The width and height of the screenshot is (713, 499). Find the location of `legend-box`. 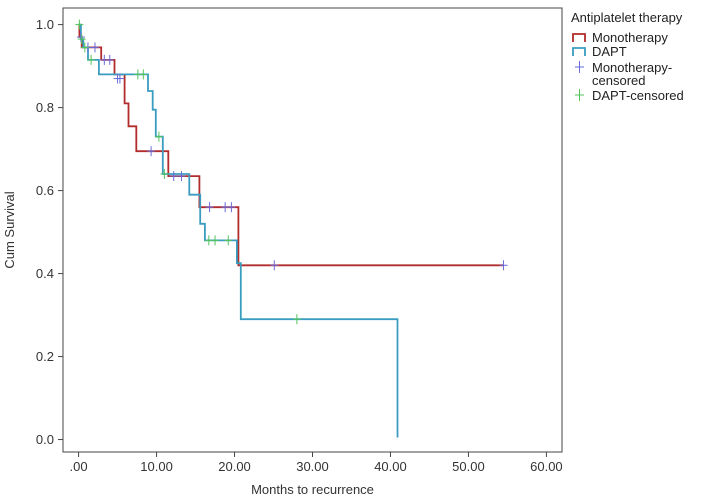

legend-box is located at coordinates (637, 57).